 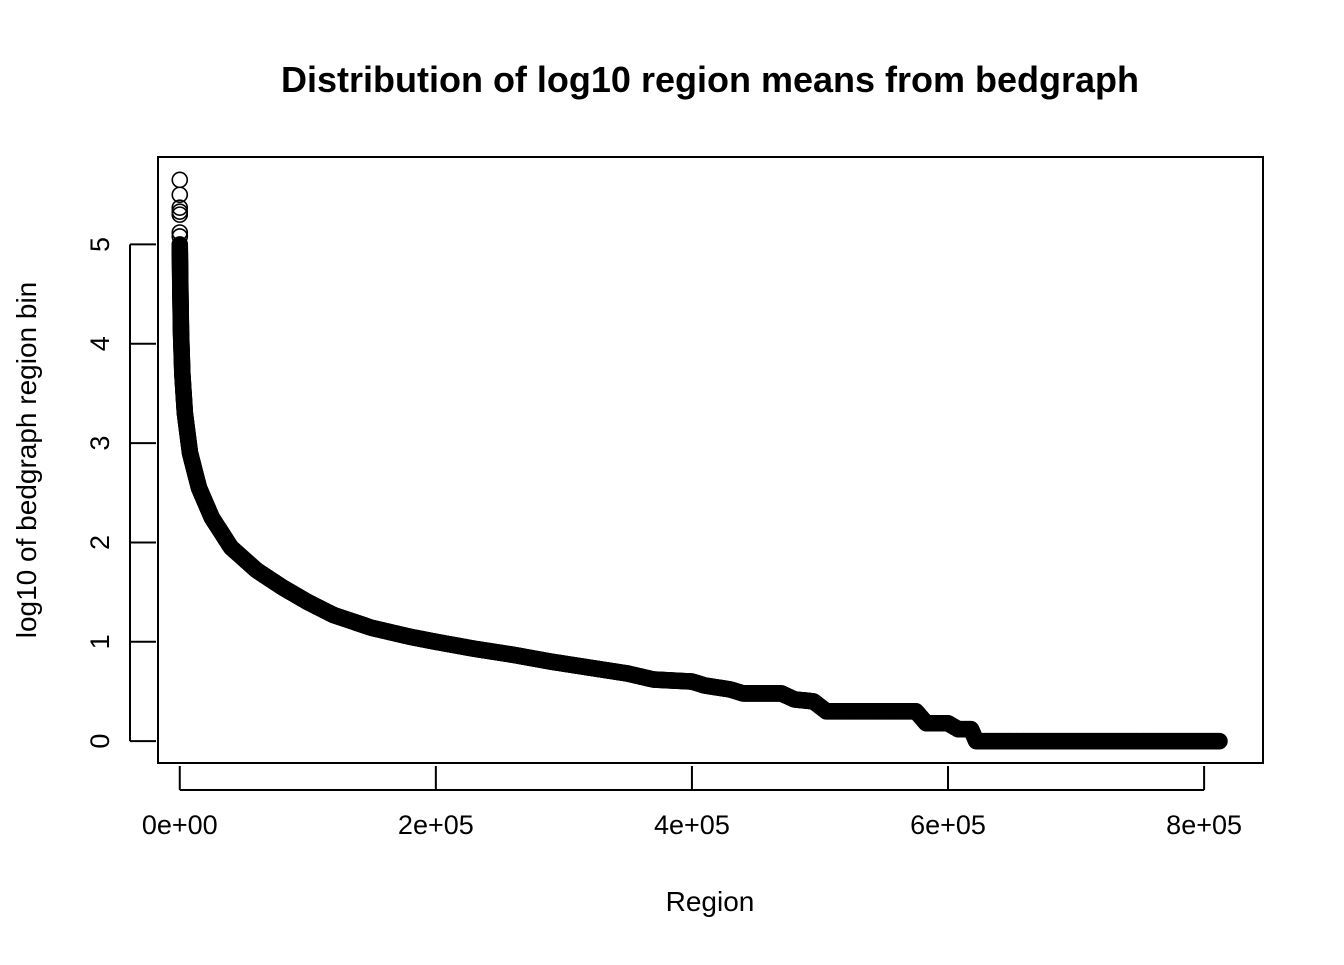 I want to click on x-tick-label: 0e+00, so click(x=180, y=825).